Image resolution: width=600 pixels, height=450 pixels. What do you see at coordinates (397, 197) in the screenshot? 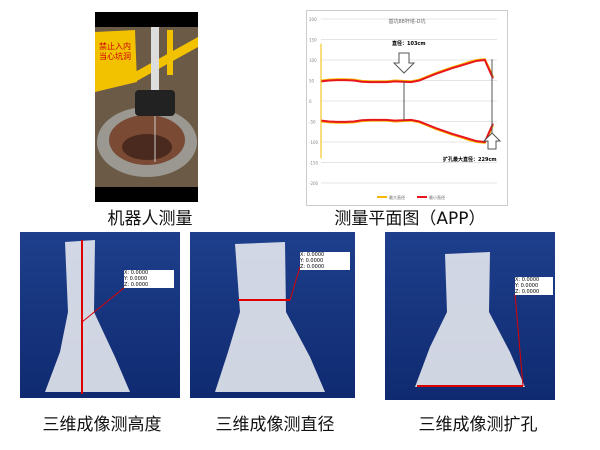
I see `legend-label: 最大直径` at bounding box center [397, 197].